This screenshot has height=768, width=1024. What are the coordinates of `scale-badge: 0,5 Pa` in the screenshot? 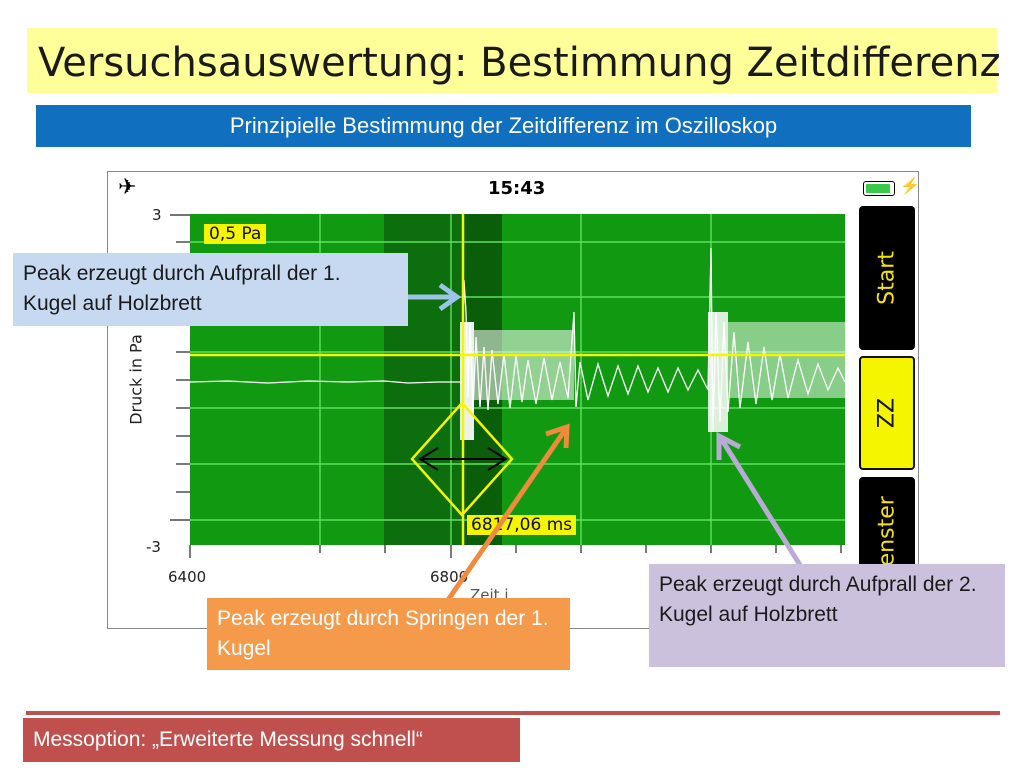 It's located at (235, 234).